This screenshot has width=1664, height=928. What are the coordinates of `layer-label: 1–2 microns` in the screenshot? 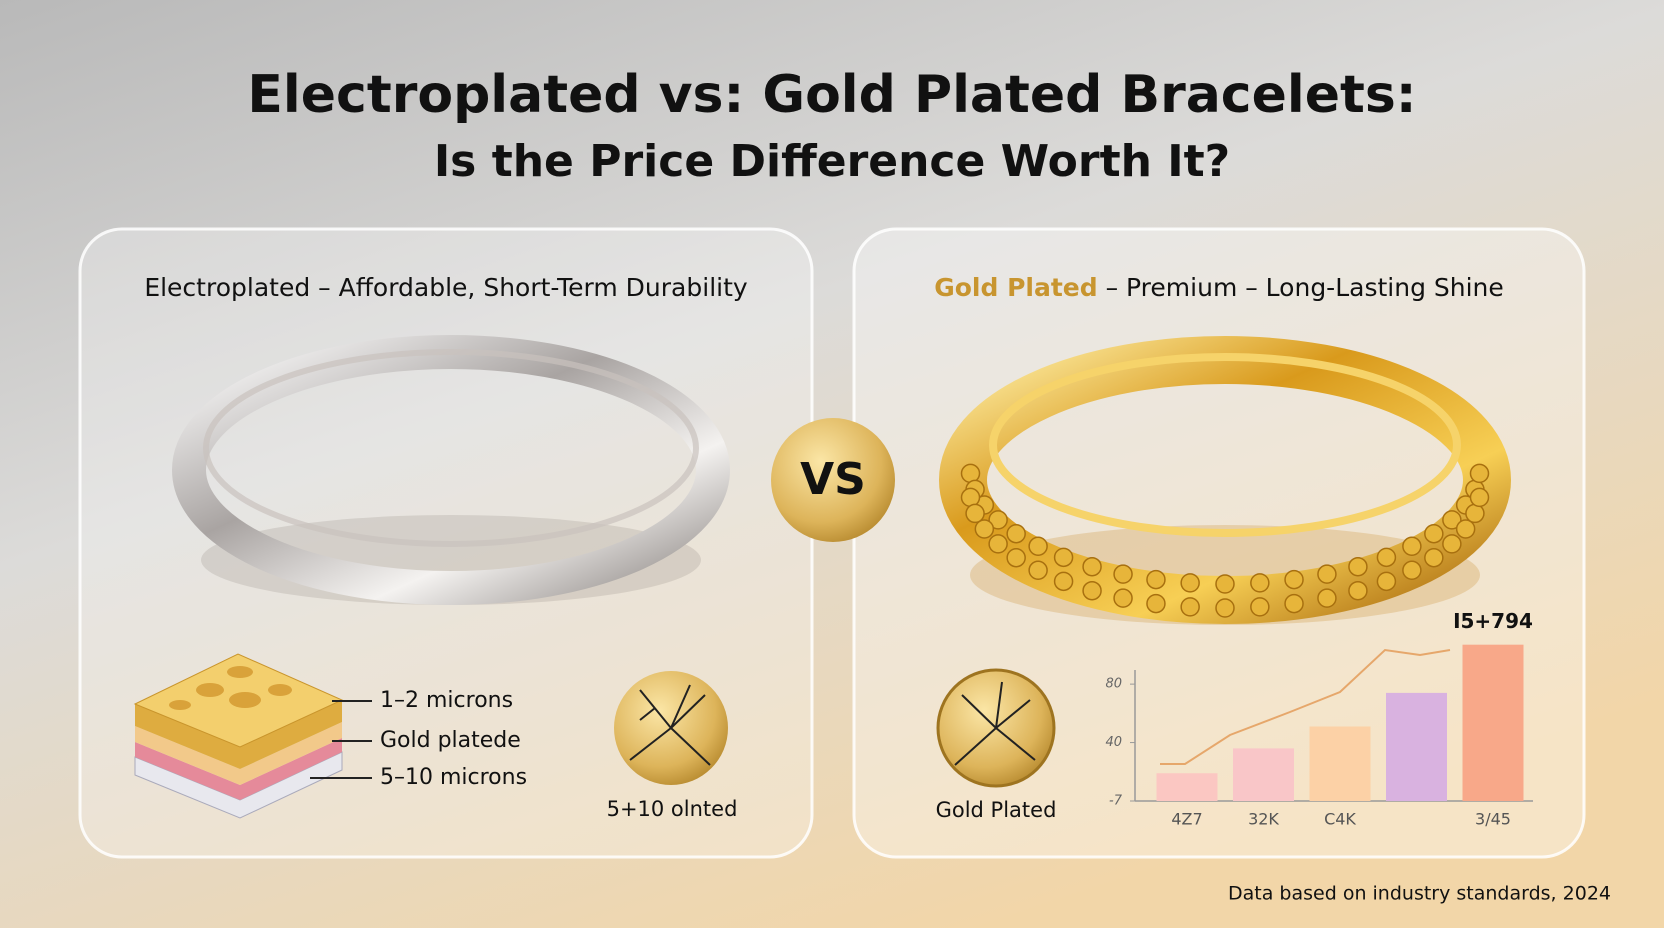 It's located at (446, 700).